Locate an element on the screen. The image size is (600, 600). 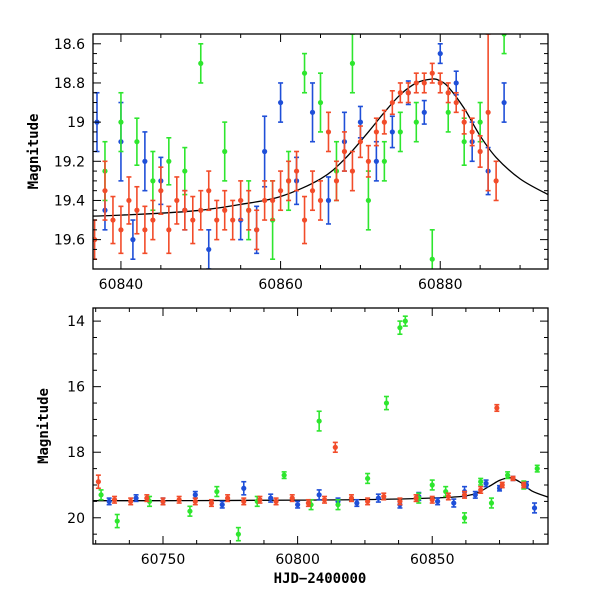
y-tick-label: 19.6 is located at coordinates (69, 241).